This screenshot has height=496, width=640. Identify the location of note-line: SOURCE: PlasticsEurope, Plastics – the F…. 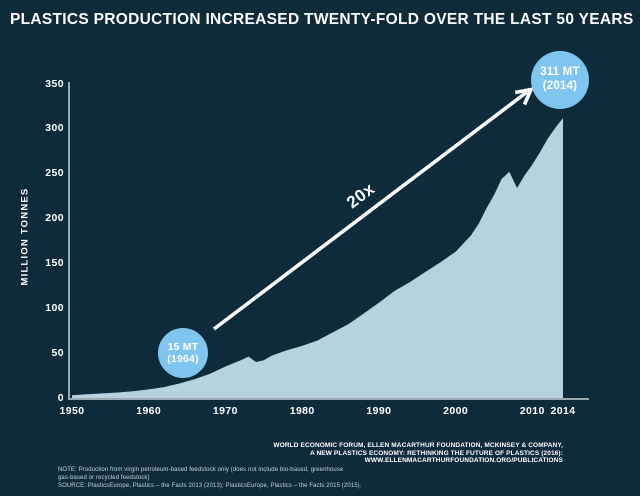
(210, 486).